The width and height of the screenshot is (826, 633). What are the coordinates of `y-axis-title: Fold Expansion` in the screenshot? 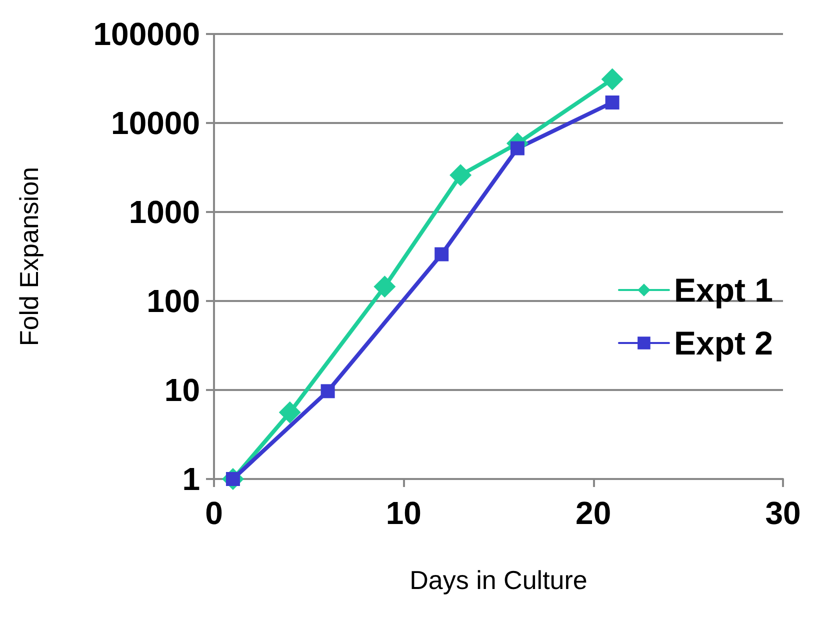 It's located at (29, 256).